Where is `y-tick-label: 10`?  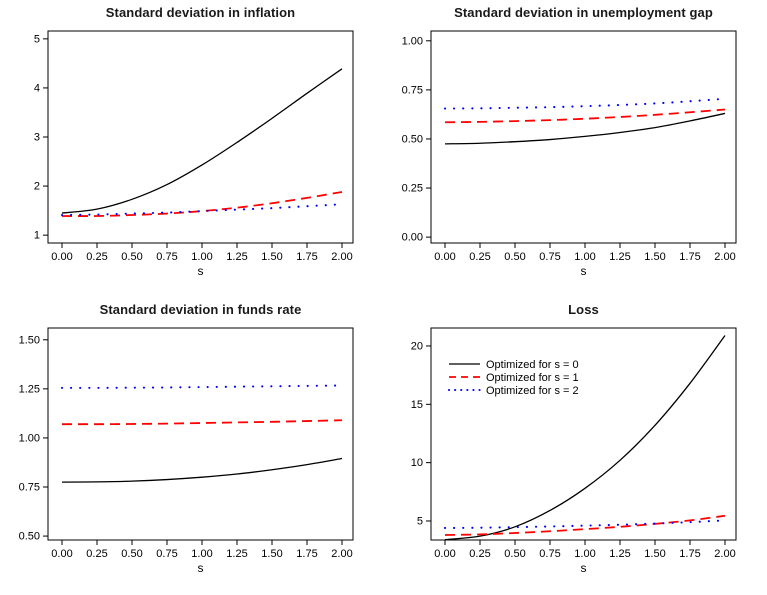 y-tick-label: 10 is located at coordinates (417, 463).